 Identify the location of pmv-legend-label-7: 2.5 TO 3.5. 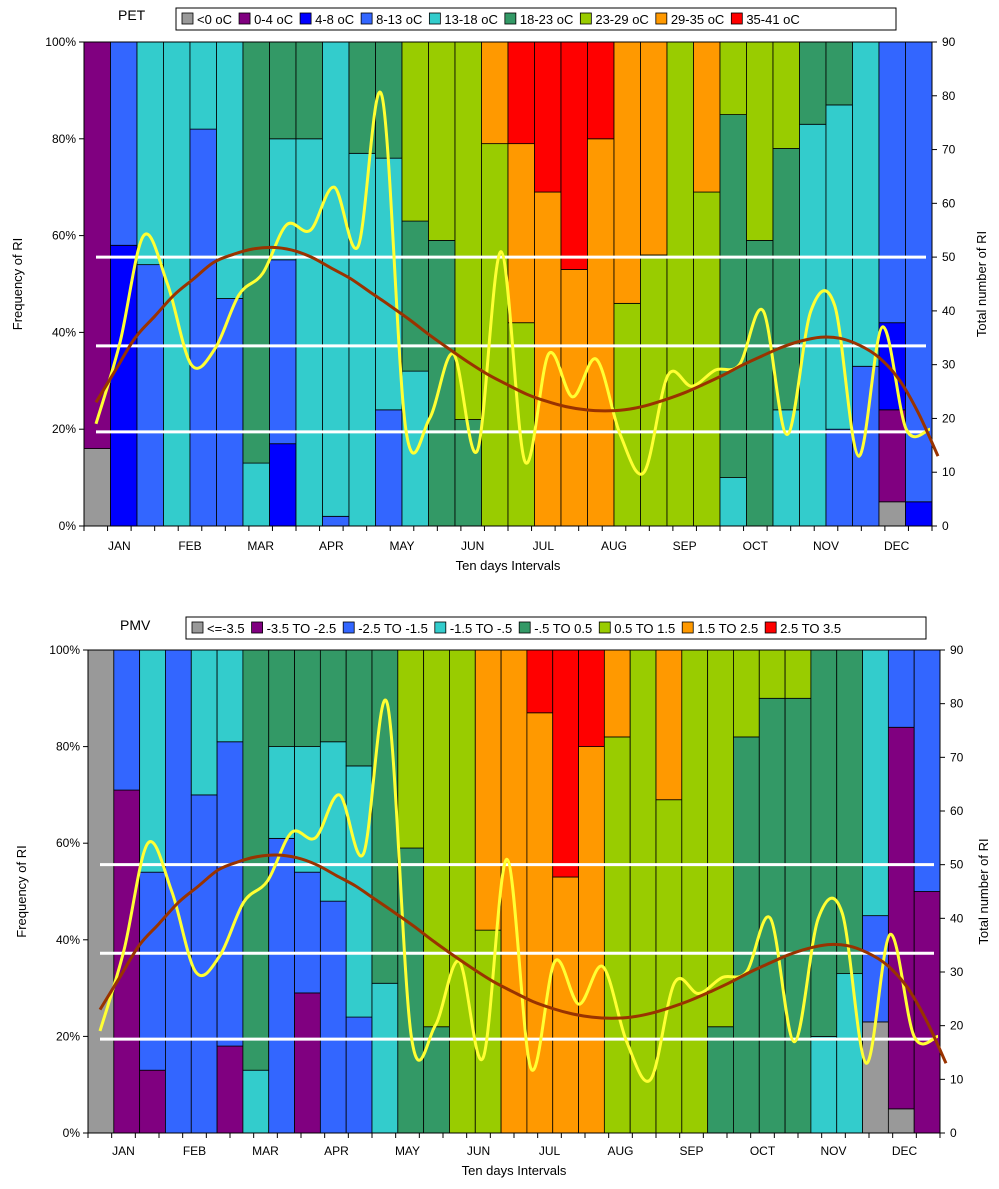
(810, 628).